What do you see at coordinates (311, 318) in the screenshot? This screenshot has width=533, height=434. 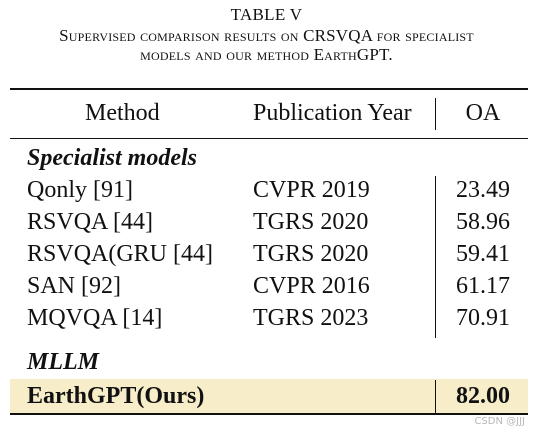 I see `cell-year: TGRS 2023` at bounding box center [311, 318].